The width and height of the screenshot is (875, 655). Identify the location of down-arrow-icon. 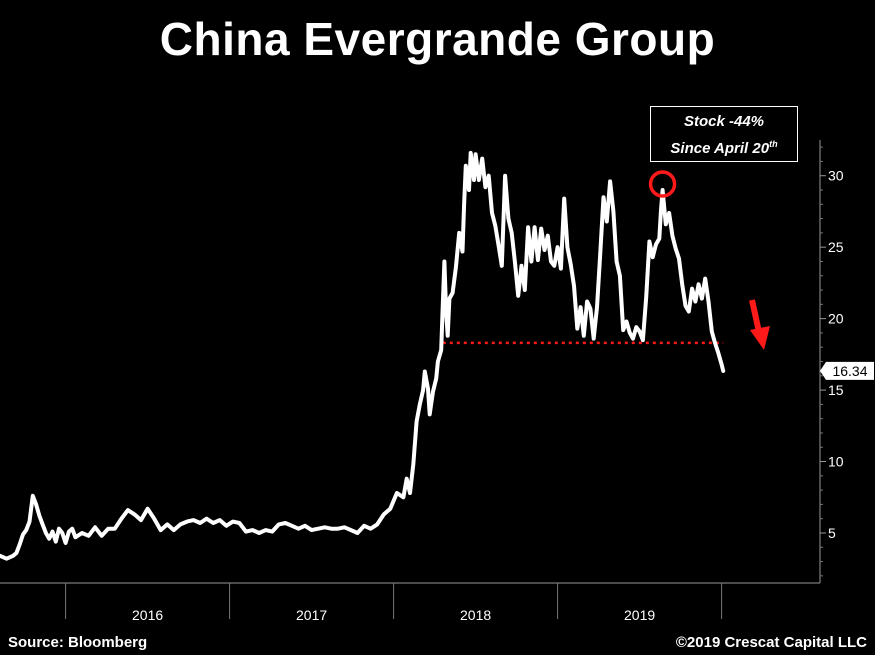
(759, 324).